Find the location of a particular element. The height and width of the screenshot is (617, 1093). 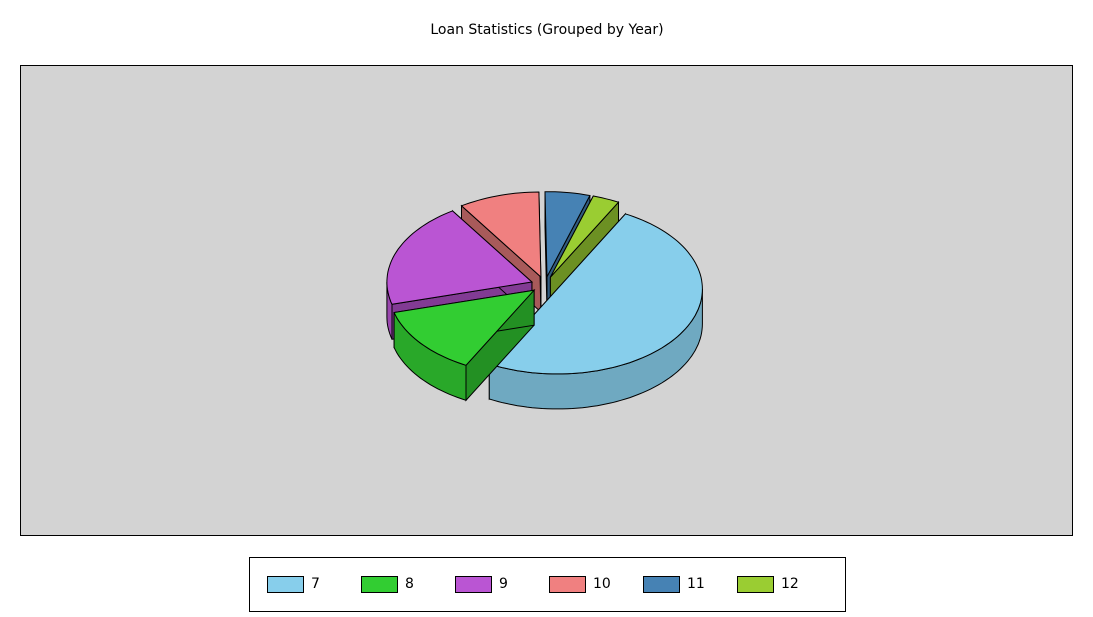

chart-title: Loan Statistics (Grouped by Year) is located at coordinates (546, 30).